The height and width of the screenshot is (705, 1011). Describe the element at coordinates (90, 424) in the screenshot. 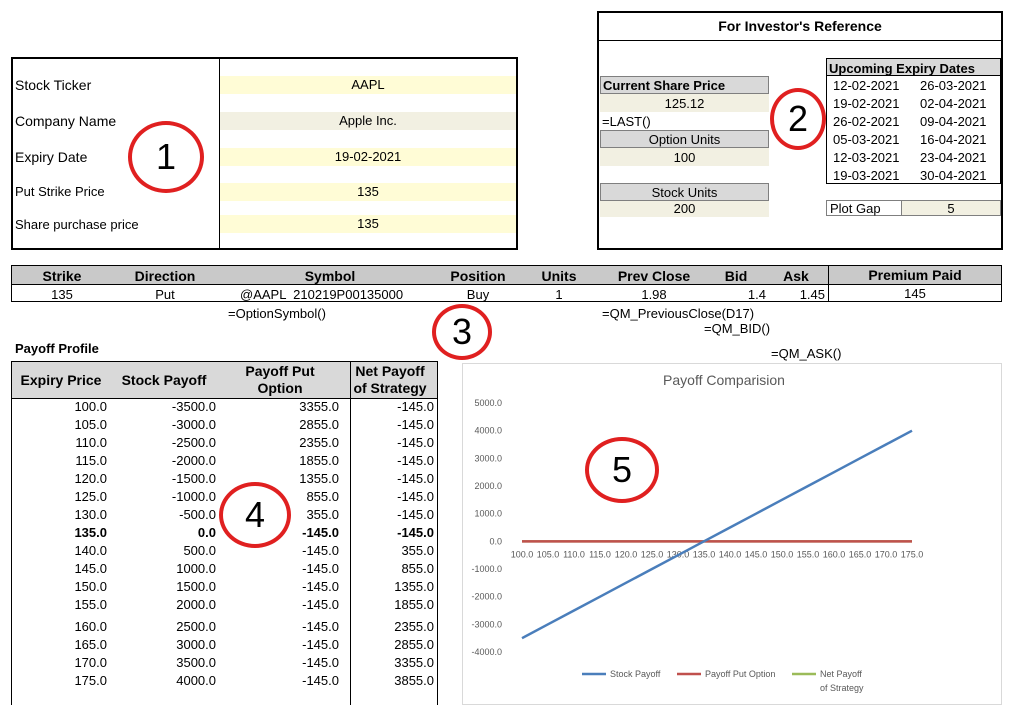

I see `expiry-price-cell: 105.0` at that location.